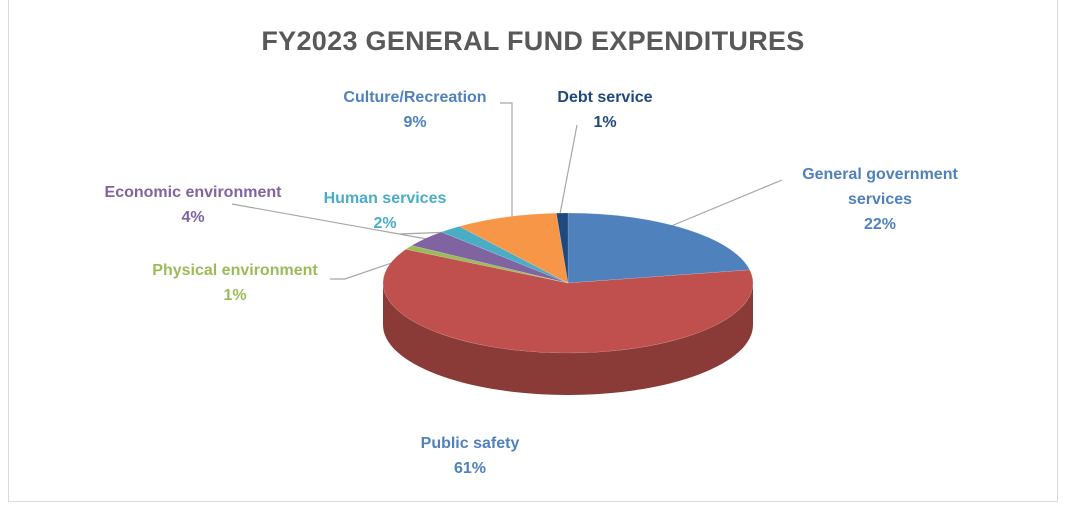 Image resolution: width=1066 pixels, height=508 pixels. What do you see at coordinates (470, 443) in the screenshot?
I see `label-name: Public safety` at bounding box center [470, 443].